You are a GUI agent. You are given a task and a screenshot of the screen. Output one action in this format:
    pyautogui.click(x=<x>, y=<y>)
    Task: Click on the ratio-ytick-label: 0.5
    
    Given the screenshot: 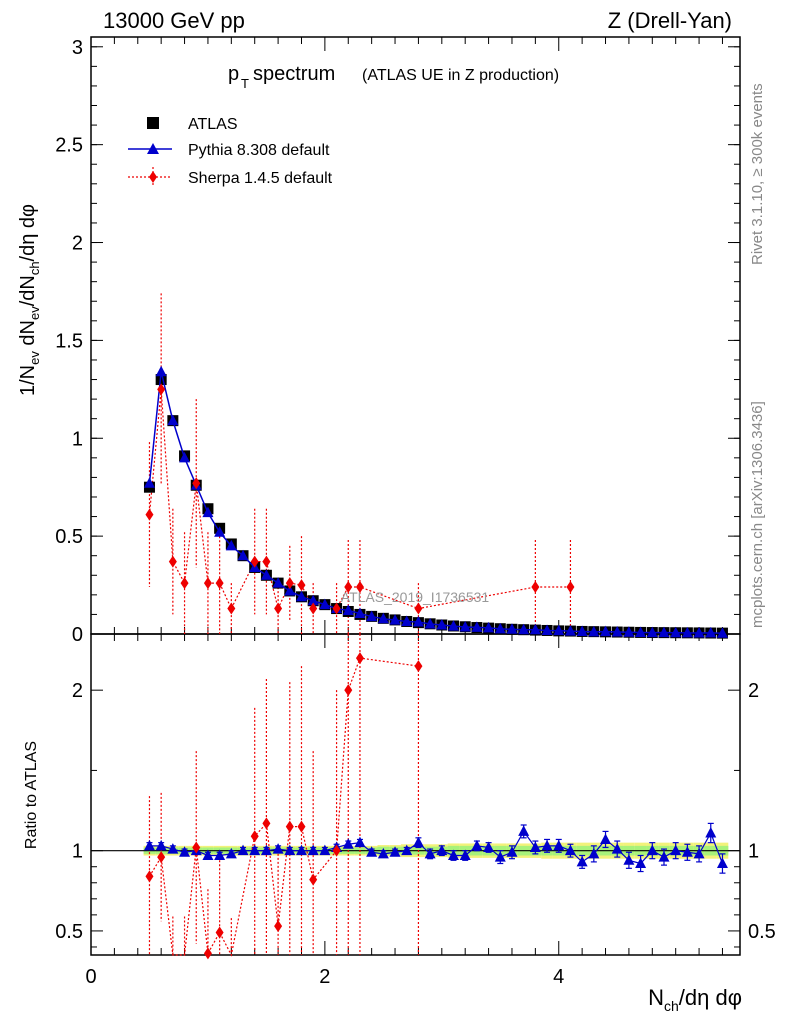 What is the action you would take?
    pyautogui.click(x=69, y=932)
    